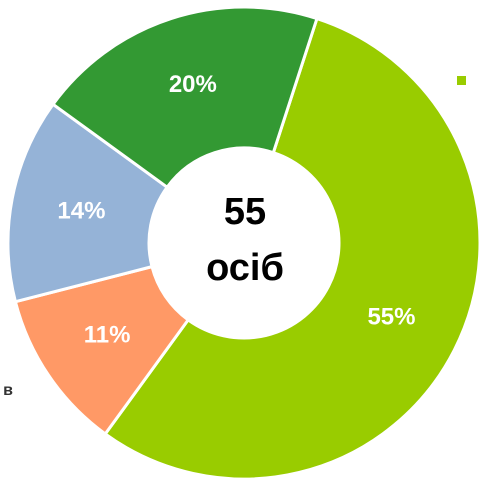 Image resolution: width=481 pixels, height=481 pixels. Describe the element at coordinates (391, 316) in the screenshot. I see `data-label: 55%` at that location.